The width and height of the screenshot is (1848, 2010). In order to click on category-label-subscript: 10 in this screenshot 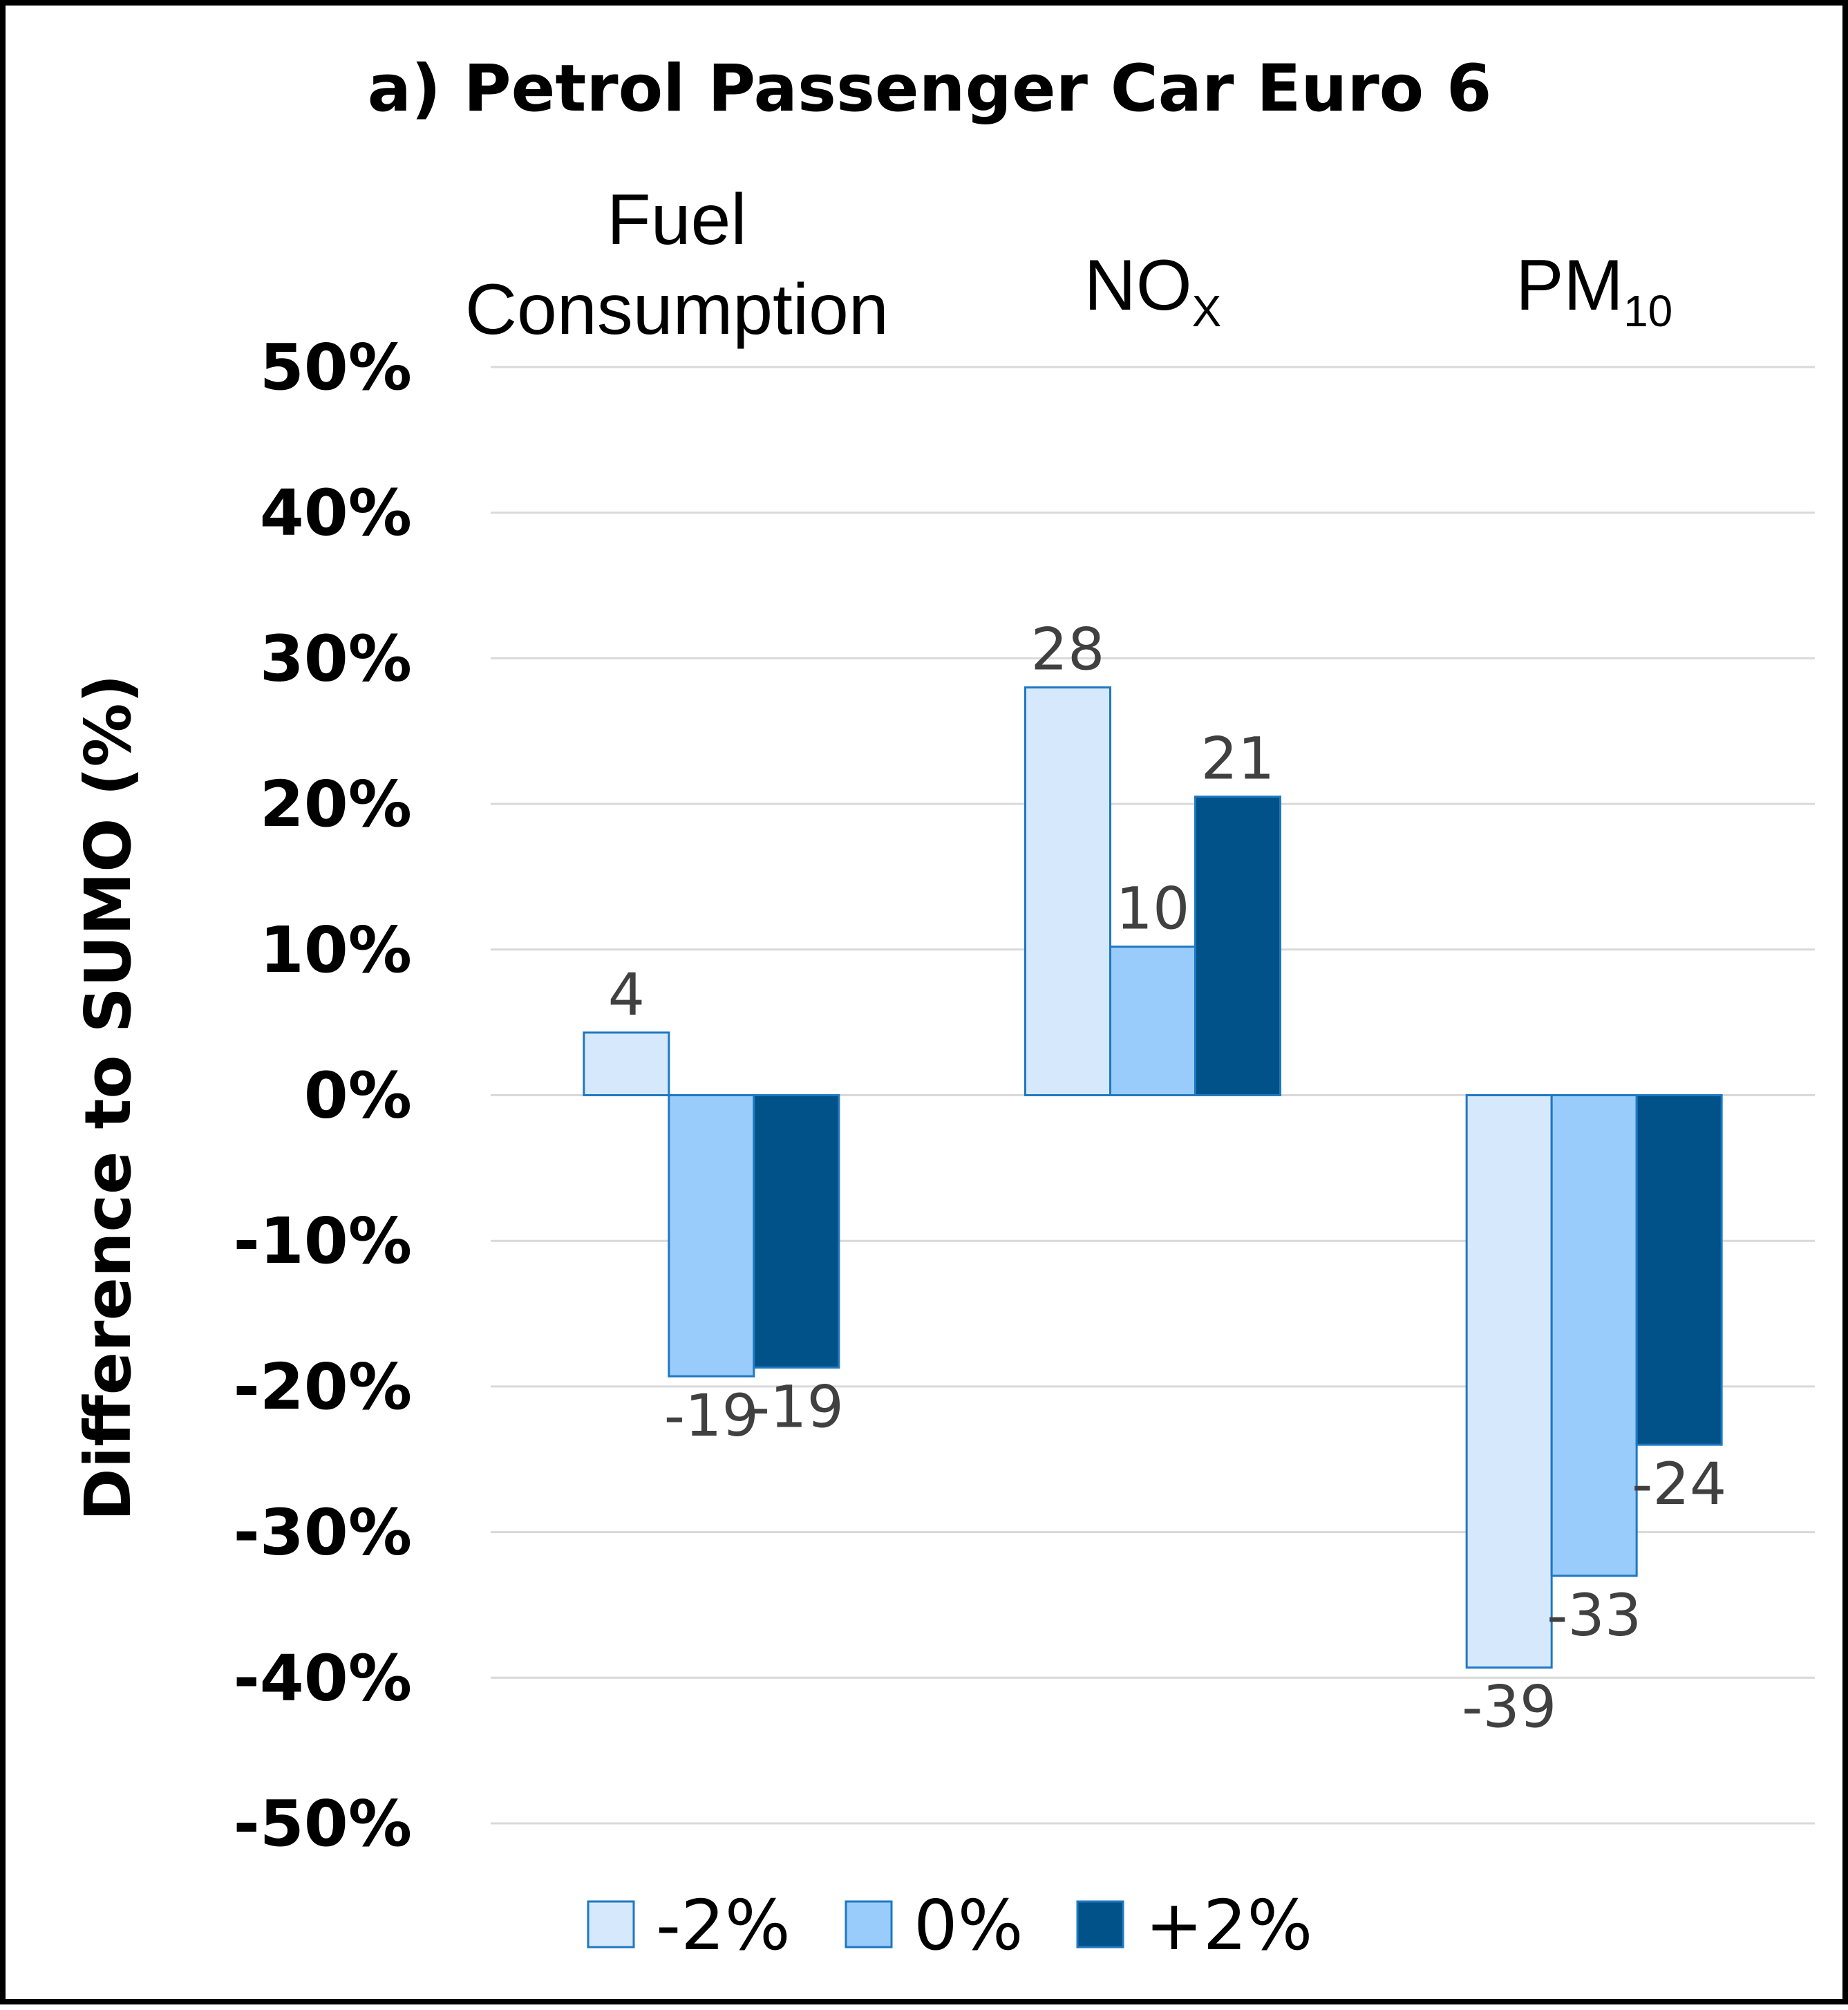, I will do `click(1647, 311)`.